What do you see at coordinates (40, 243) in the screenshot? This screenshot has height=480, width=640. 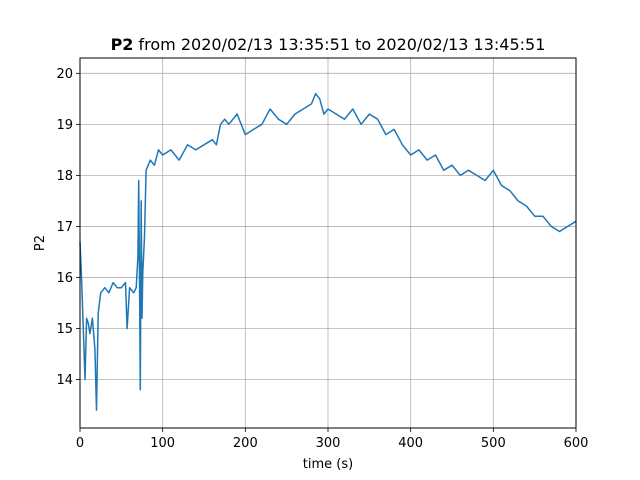 I see `y-axis-label: P2` at bounding box center [40, 243].